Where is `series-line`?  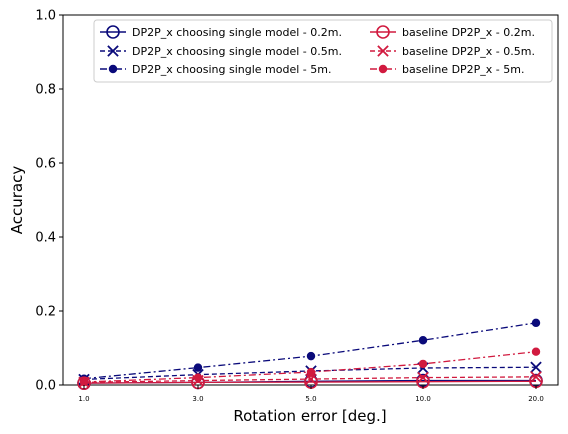
series-line is located at coordinates (310, 382).